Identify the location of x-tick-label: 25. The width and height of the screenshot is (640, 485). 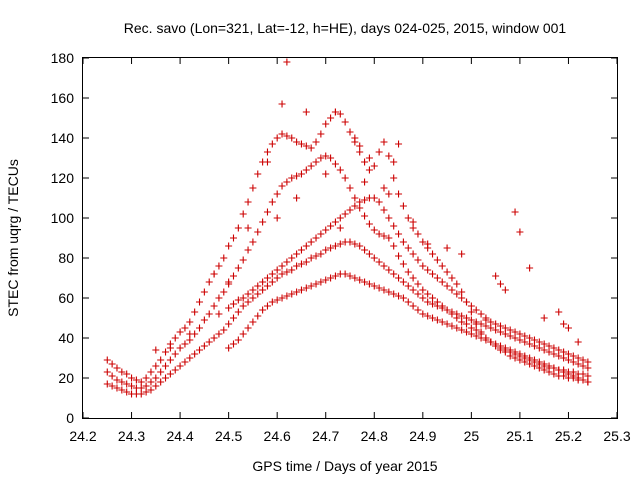
(472, 436).